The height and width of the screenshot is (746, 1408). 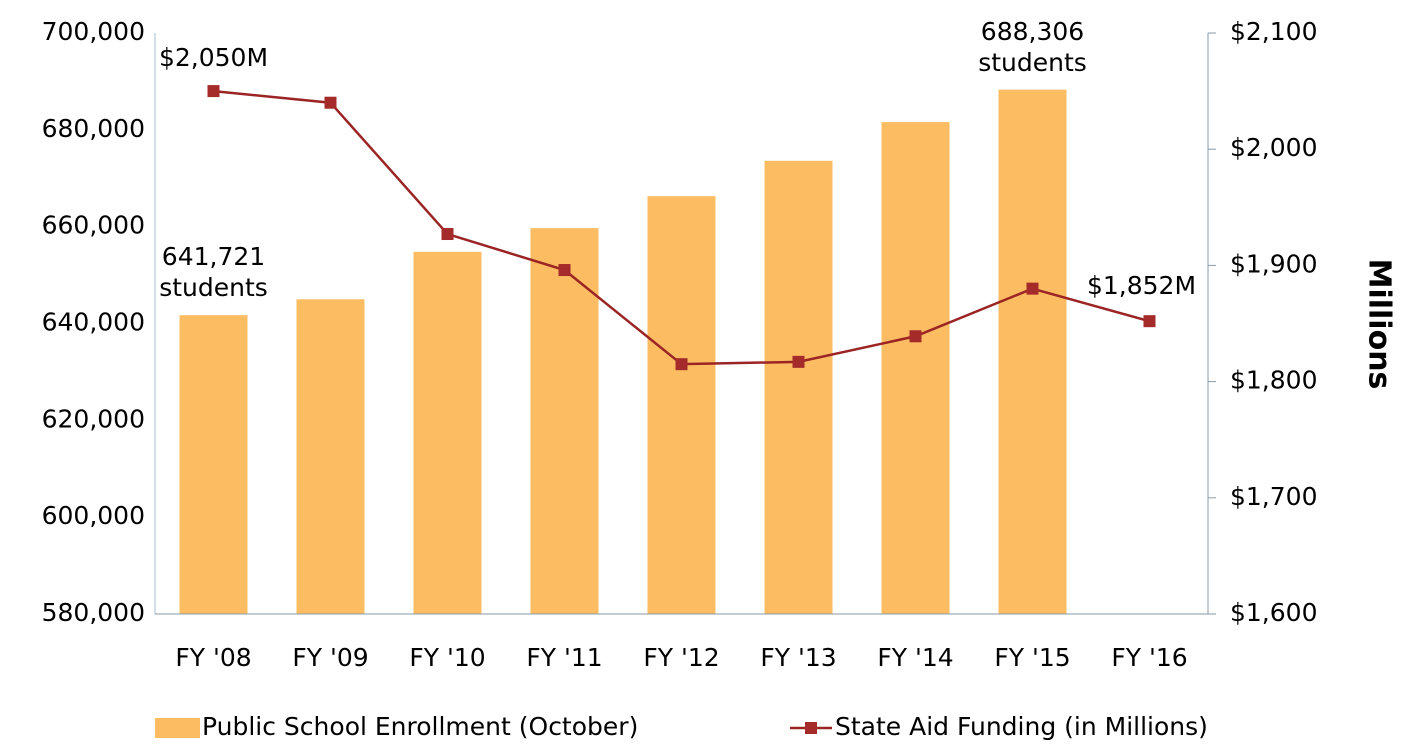 I want to click on x-tick-label: FY '09, so click(x=330, y=657).